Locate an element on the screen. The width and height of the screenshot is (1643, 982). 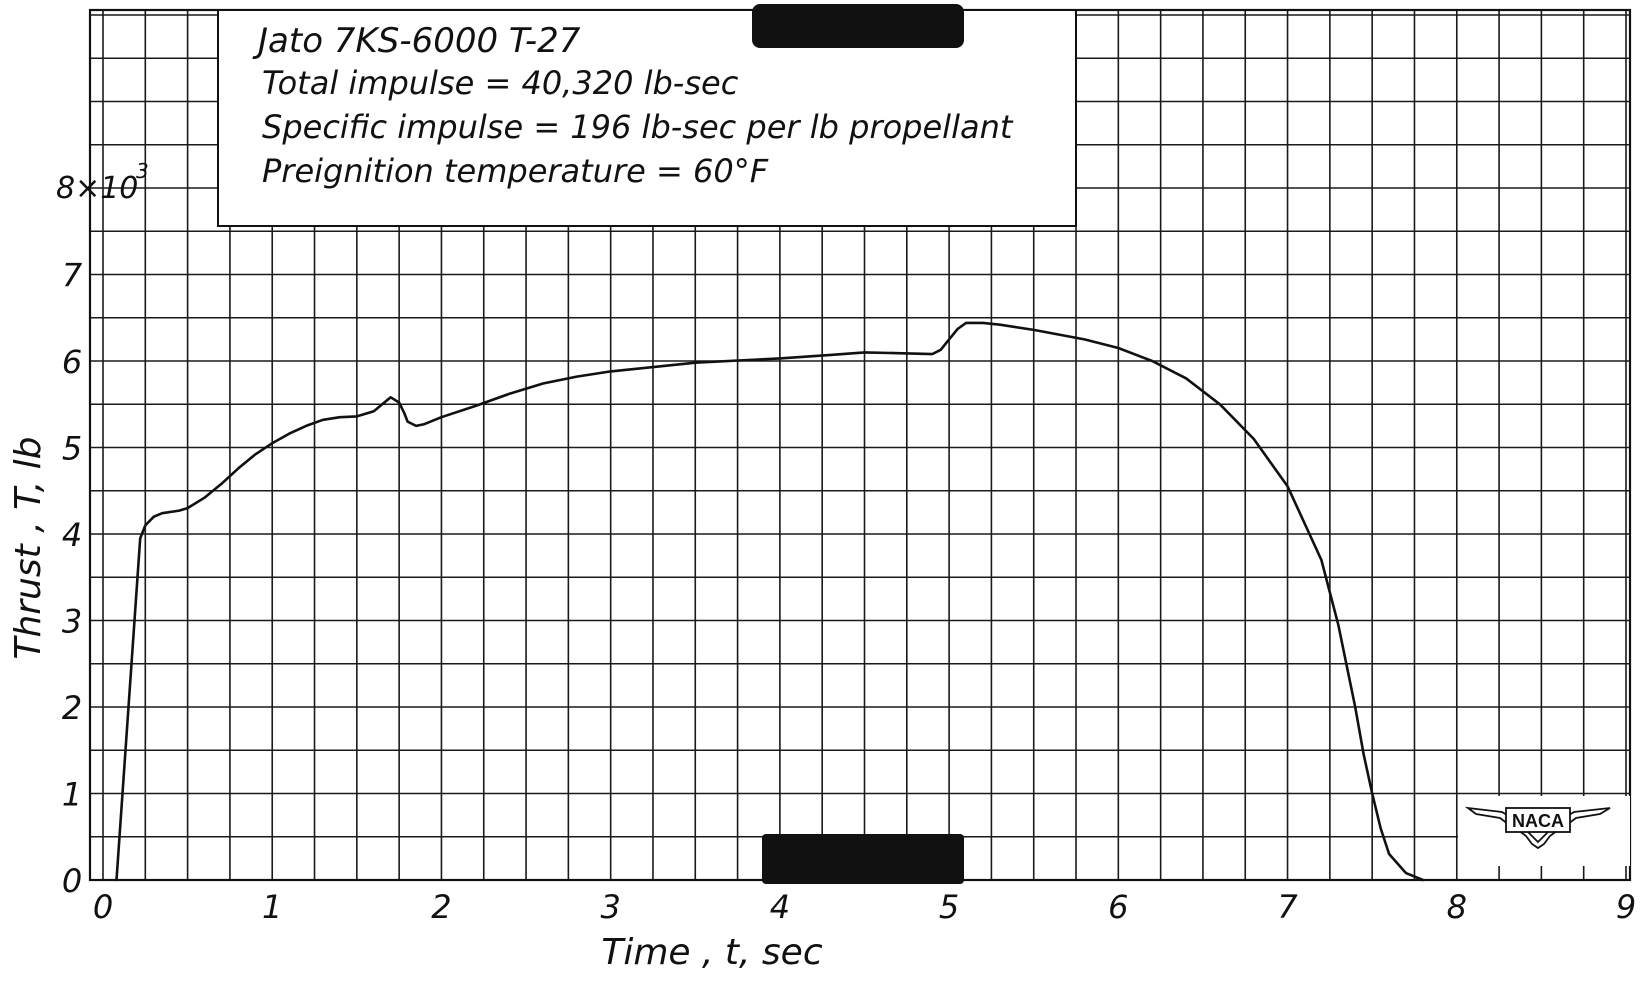
y-multiplier-exponent: 3 is located at coordinates (142, 171).